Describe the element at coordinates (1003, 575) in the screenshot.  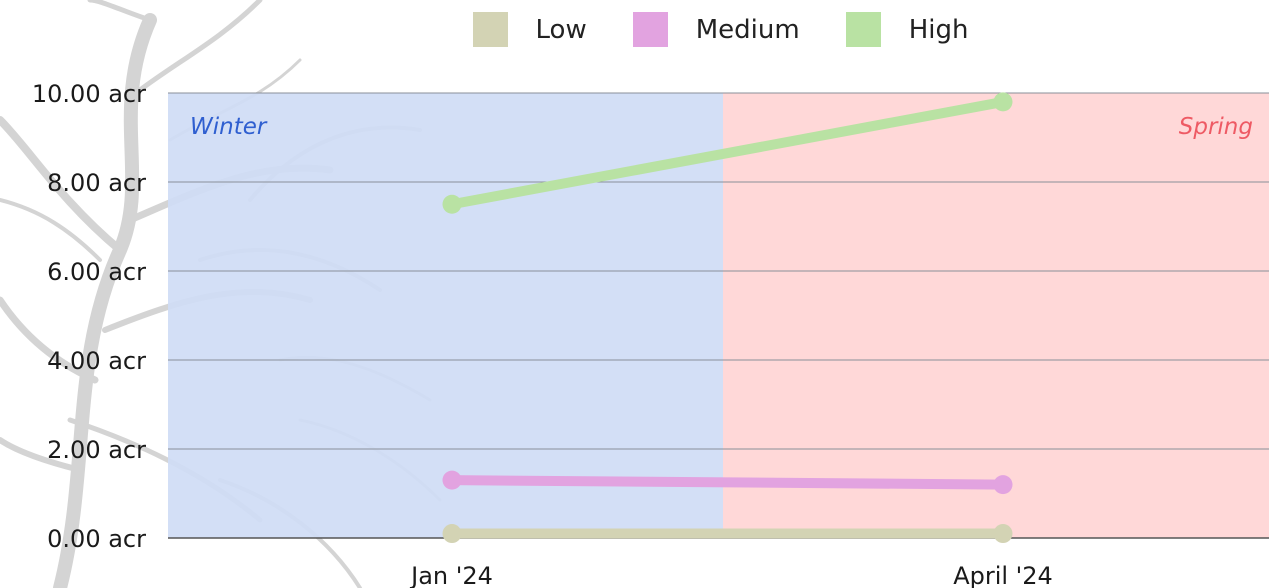
I see `x-tick-label: April '24` at that location.